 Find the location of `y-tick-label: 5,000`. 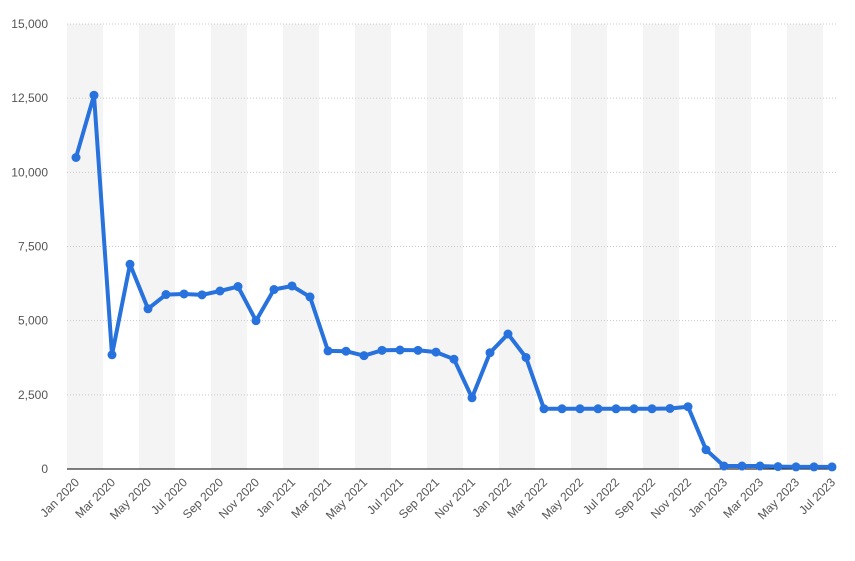

y-tick-label: 5,000 is located at coordinates (33, 321).